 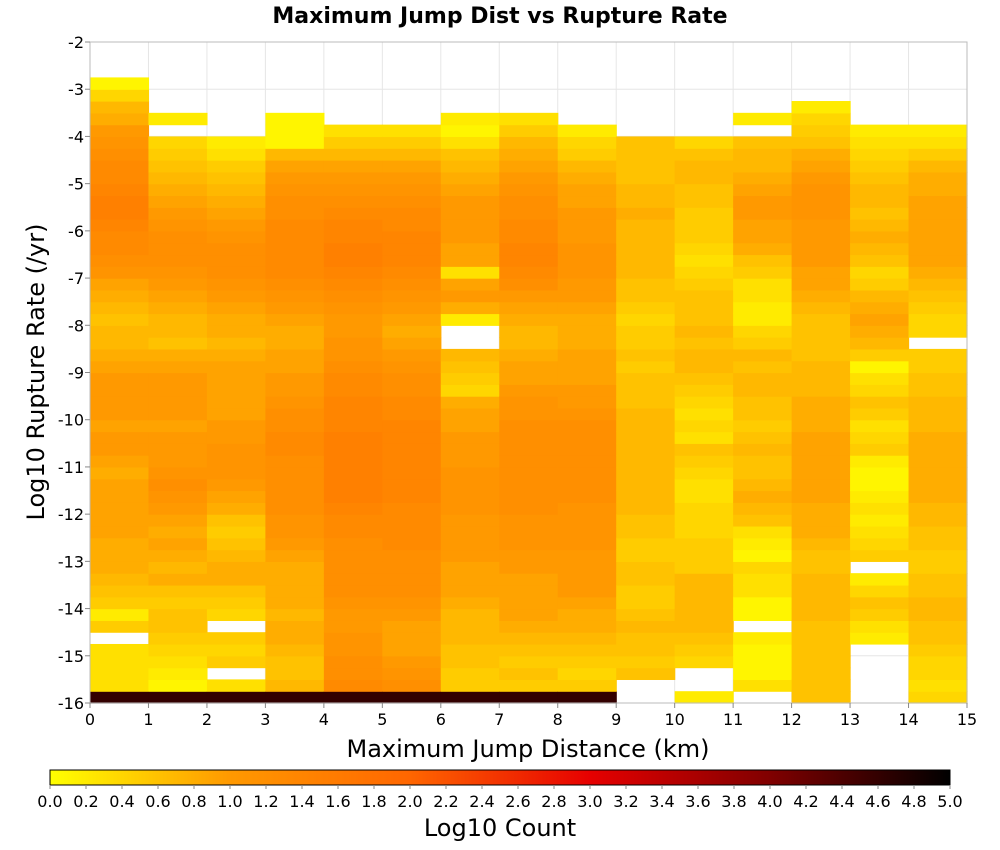 I want to click on colorbar-tick-label: 2.0, so click(x=409, y=801).